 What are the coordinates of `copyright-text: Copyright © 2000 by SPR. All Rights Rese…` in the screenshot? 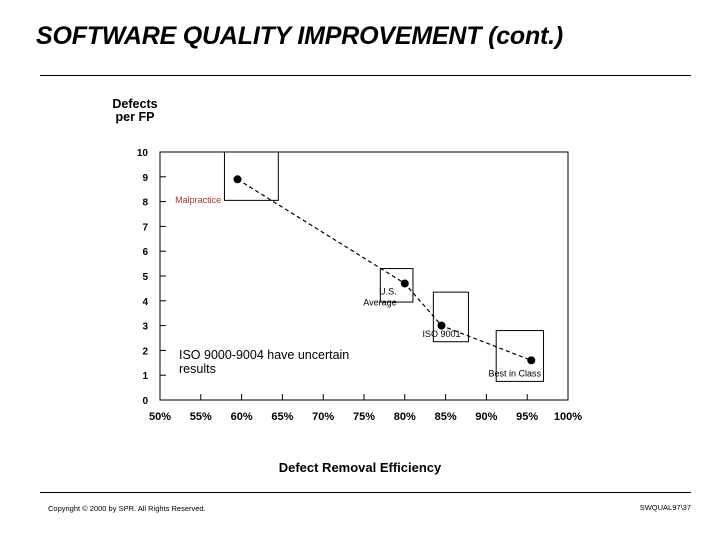 It's located at (127, 508).